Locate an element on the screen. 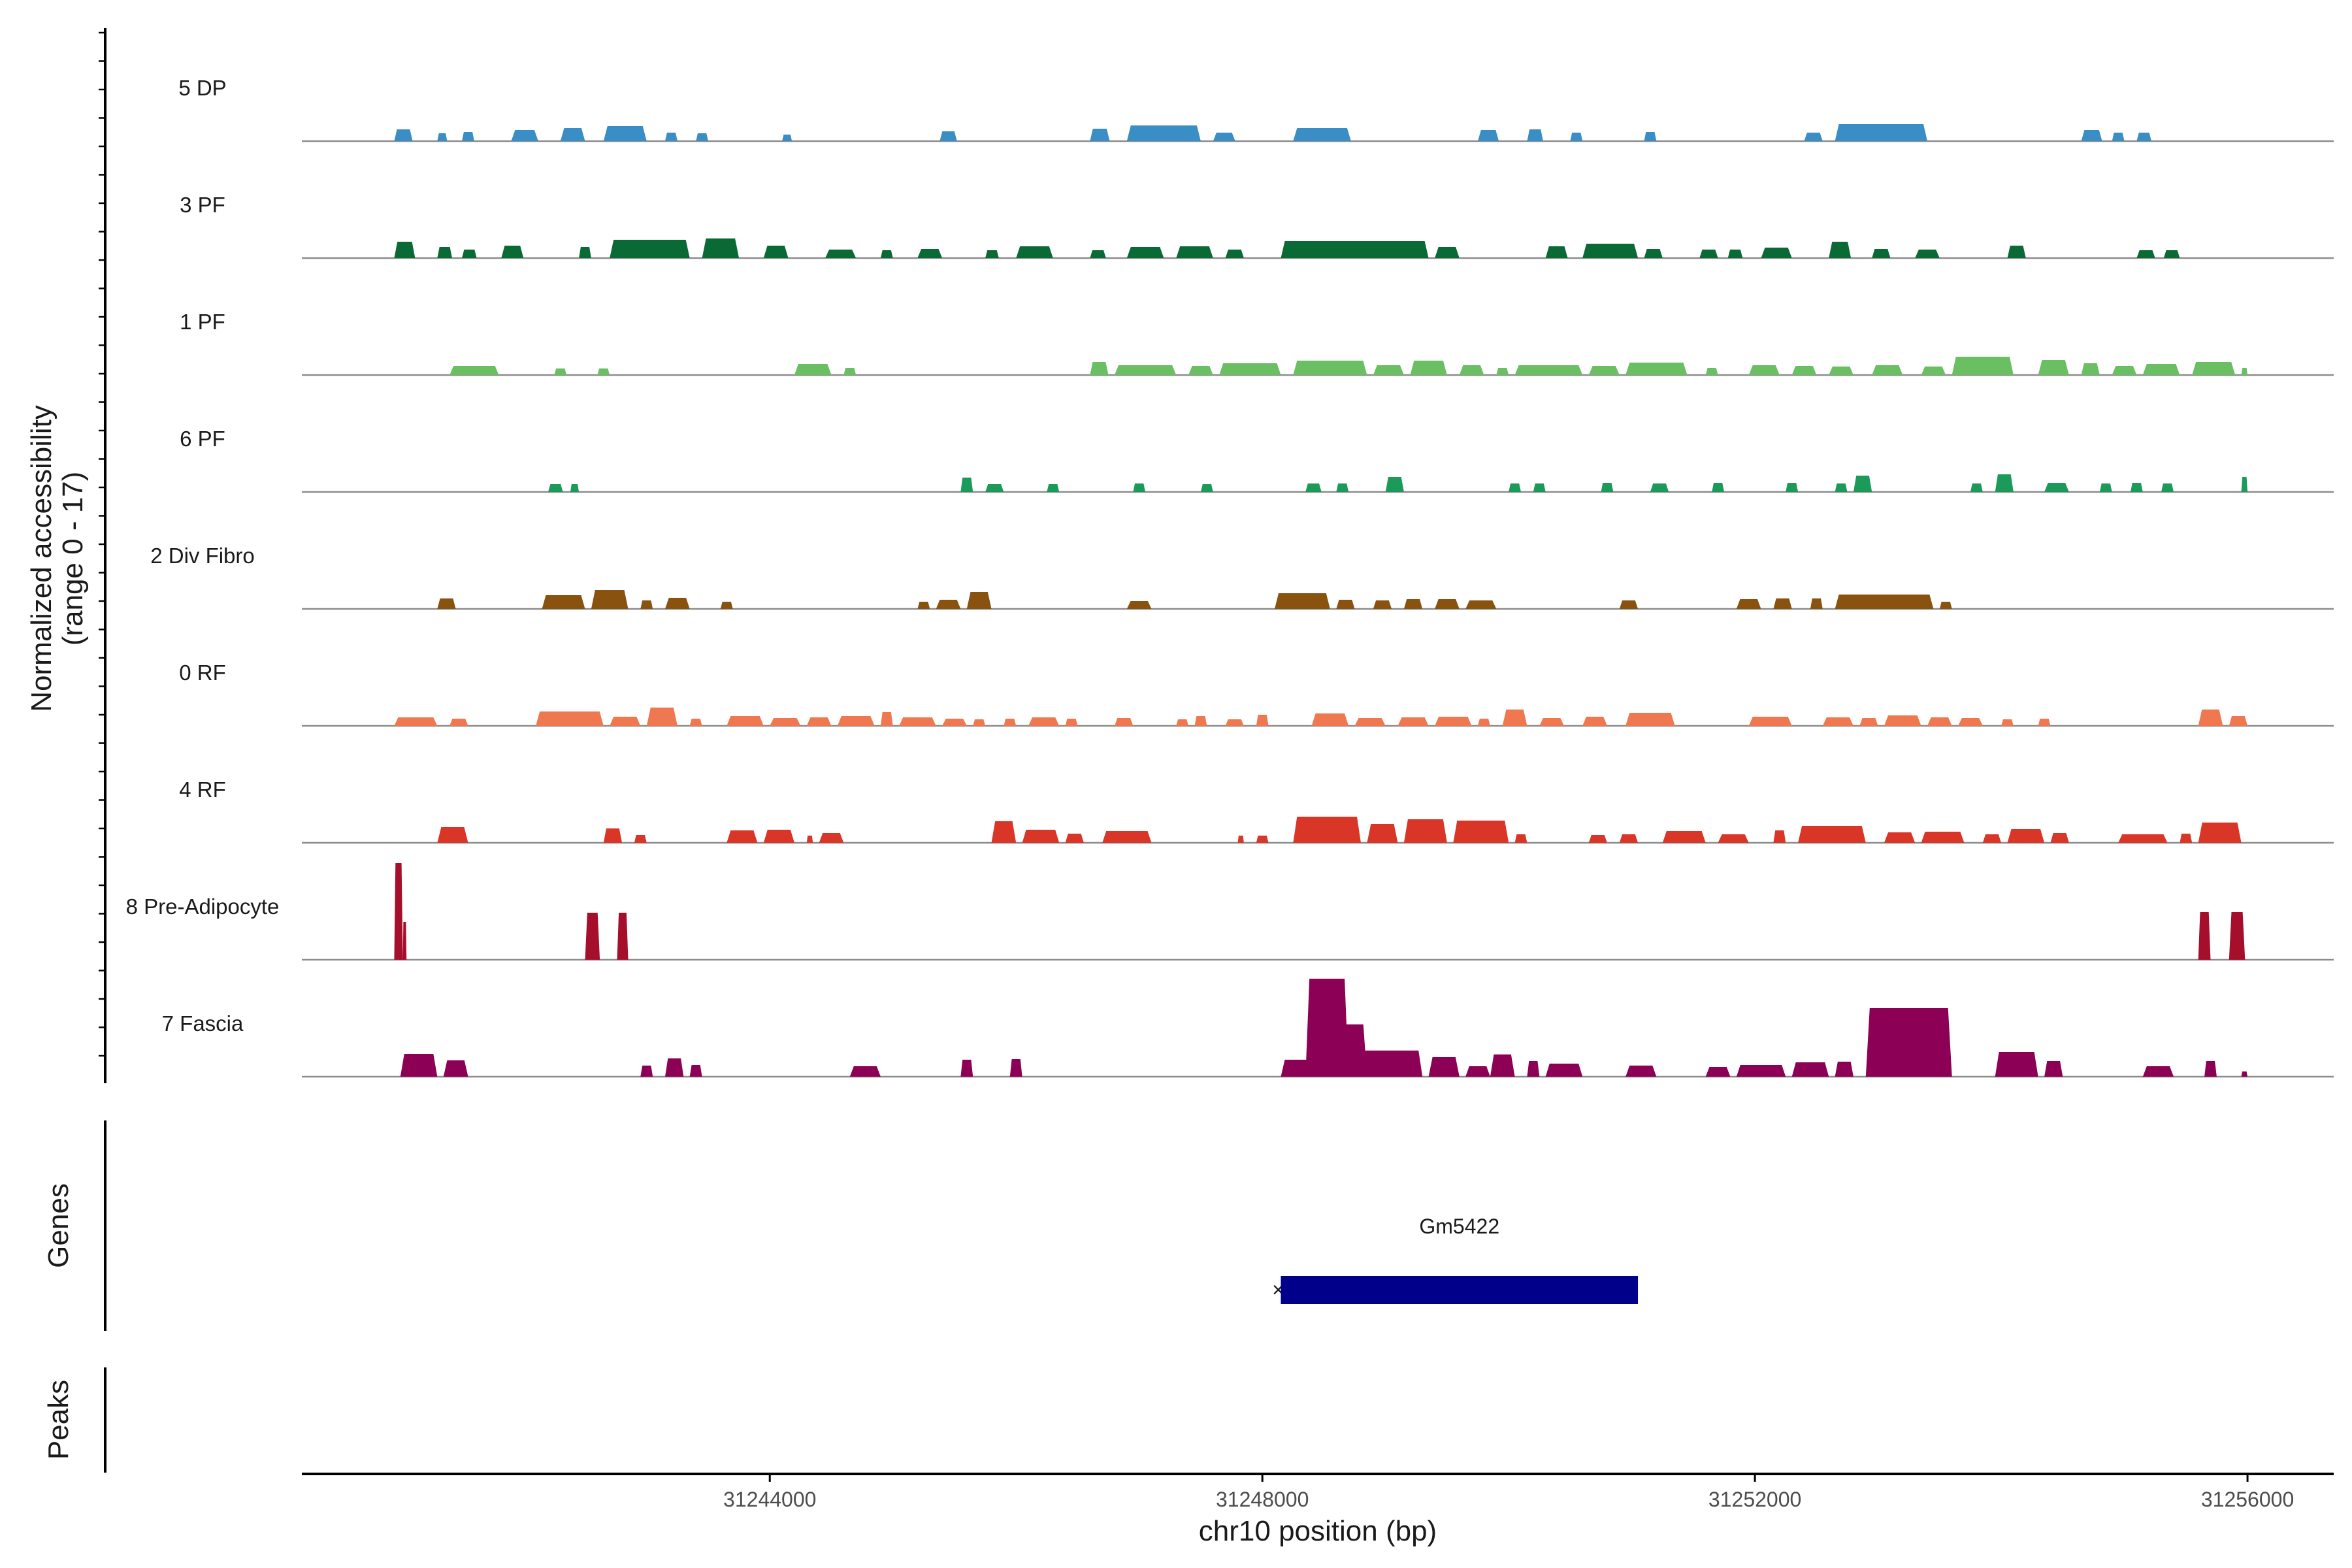 This screenshot has height=1568, width=2352. track-8: 8 Pre-Adipocyte is located at coordinates (1230, 912).